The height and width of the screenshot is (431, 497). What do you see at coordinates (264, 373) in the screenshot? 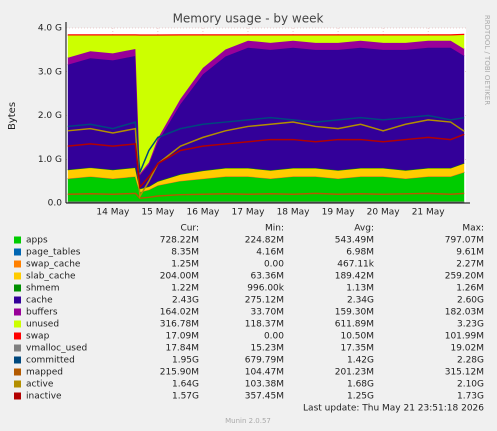
I see `legend-stat: 104.47M` at bounding box center [264, 373].